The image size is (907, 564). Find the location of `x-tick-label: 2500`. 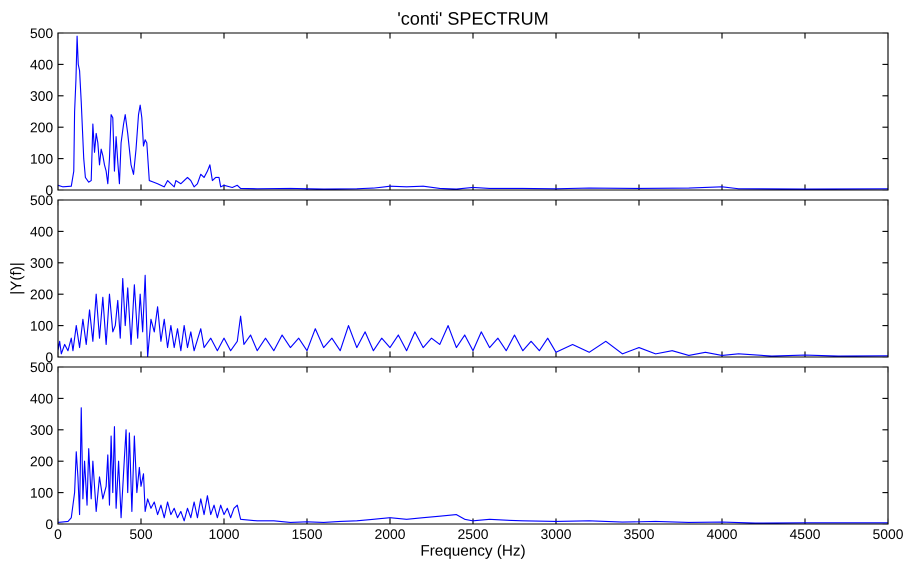

x-tick-label: 2500 is located at coordinates (473, 534).